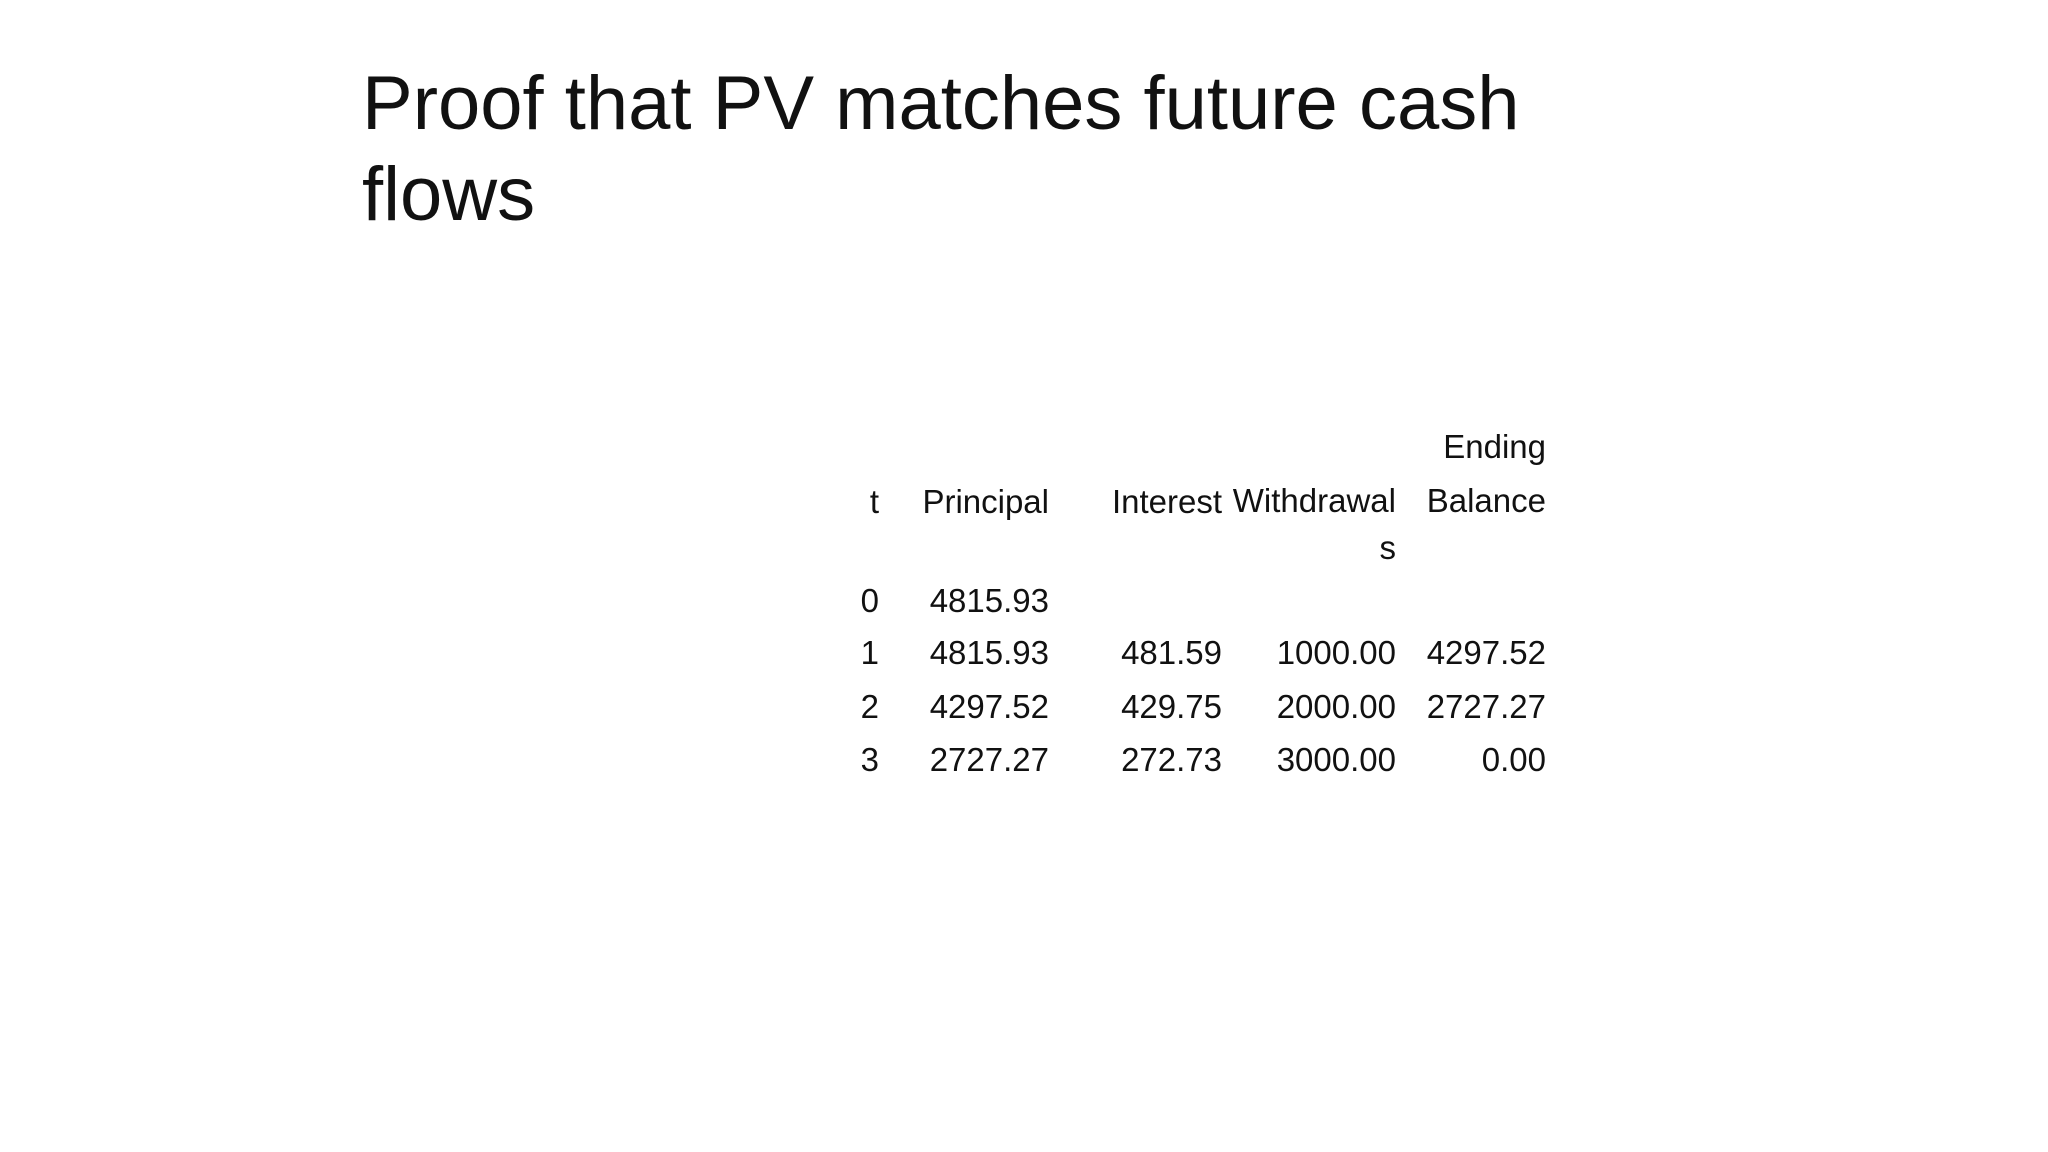  I want to click on table-cell: 3, so click(869, 759).